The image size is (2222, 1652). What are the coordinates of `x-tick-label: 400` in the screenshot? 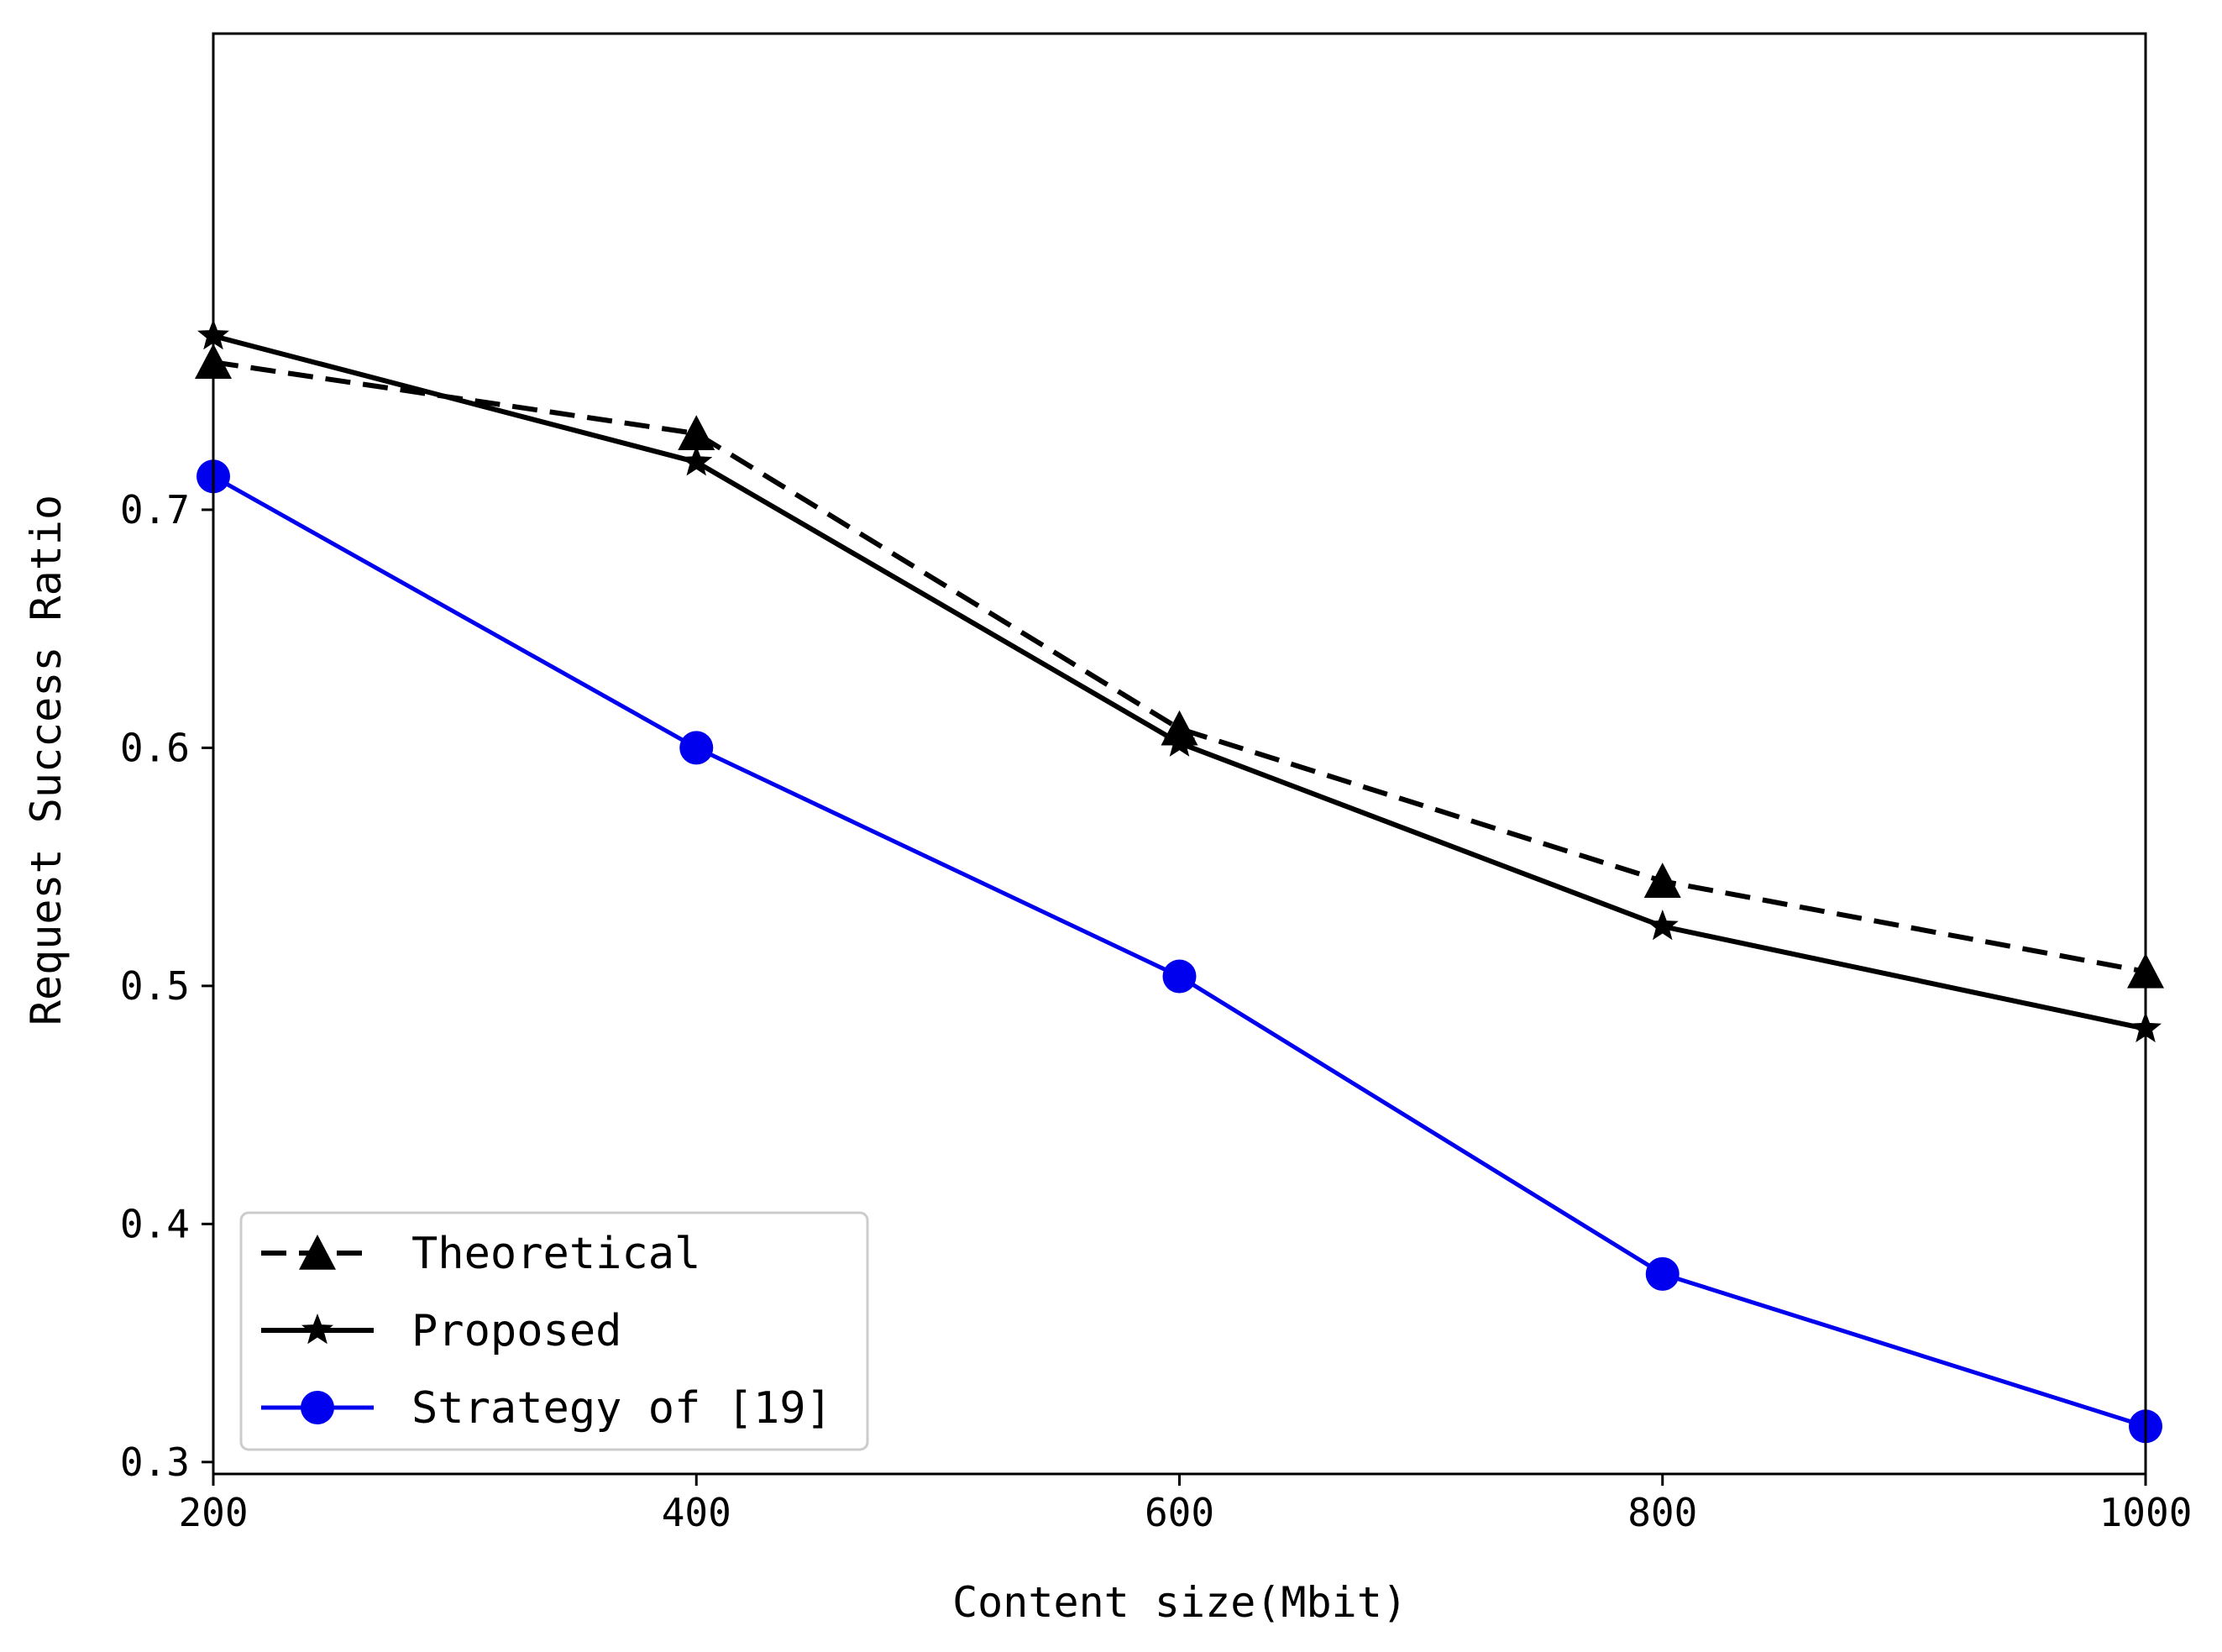 It's located at (696, 1512).